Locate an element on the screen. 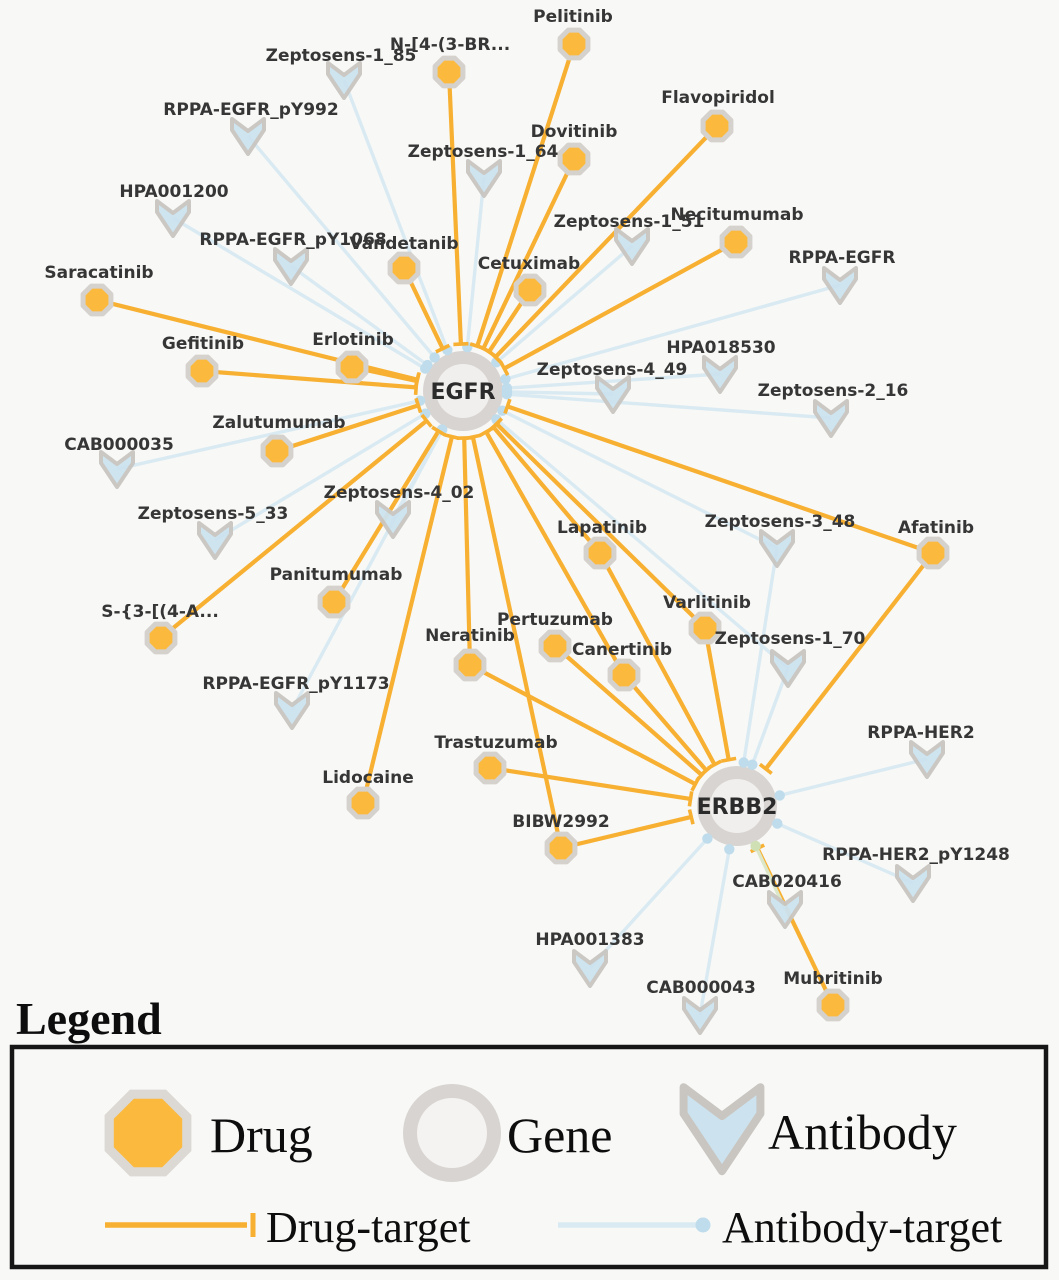 This screenshot has height=1280, width=1059. gene-label-erbb2: ERBB2 is located at coordinates (737, 807).